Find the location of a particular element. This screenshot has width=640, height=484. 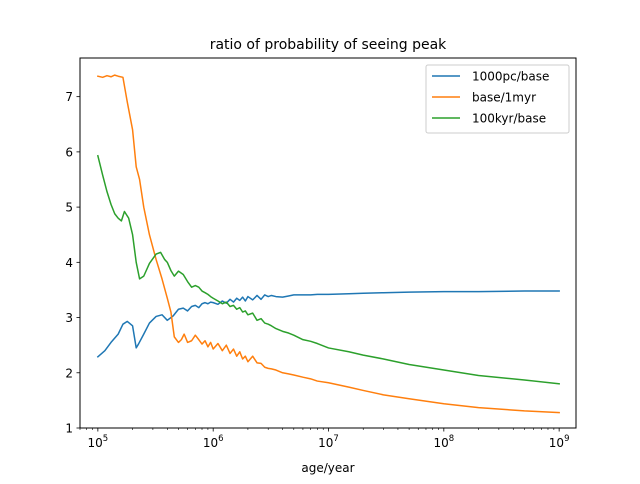

legend-label-2: 100kyr/base is located at coordinates (509, 119).